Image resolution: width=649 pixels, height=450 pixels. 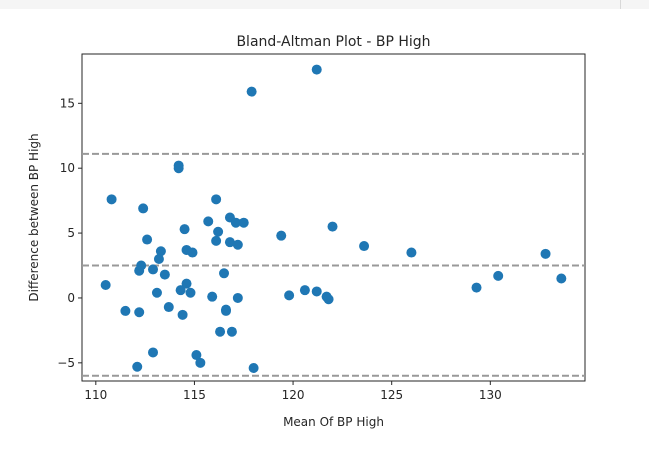 What do you see at coordinates (67, 168) in the screenshot?
I see `y-tick-label: 10` at bounding box center [67, 168].